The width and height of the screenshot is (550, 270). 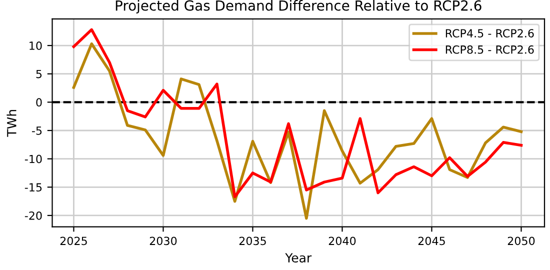 I want to click on legend-label: RCP4.5 - RCP2.6, so click(x=490, y=33).